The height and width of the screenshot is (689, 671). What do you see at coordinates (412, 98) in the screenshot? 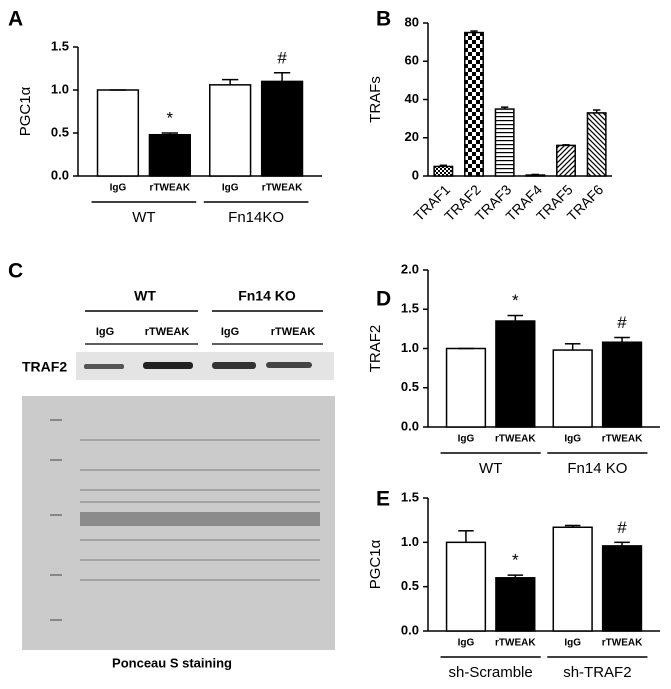
I see `y-tick-label: 40` at bounding box center [412, 98].